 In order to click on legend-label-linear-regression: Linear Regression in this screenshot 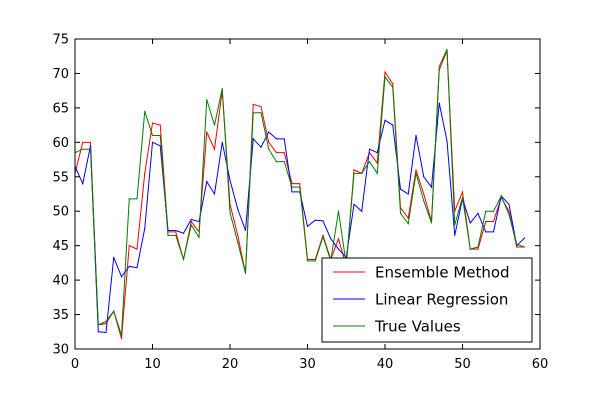, I will do `click(441, 300)`.